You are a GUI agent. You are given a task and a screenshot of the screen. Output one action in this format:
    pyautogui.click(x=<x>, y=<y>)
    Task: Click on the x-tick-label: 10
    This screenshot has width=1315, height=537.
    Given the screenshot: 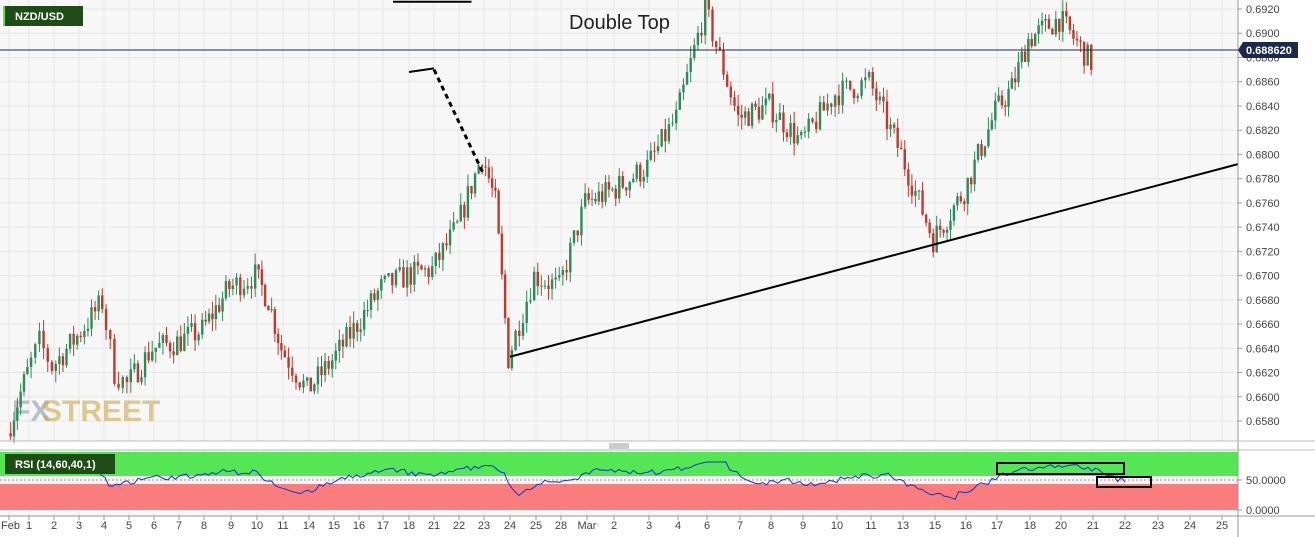 What is the action you would take?
    pyautogui.click(x=257, y=526)
    